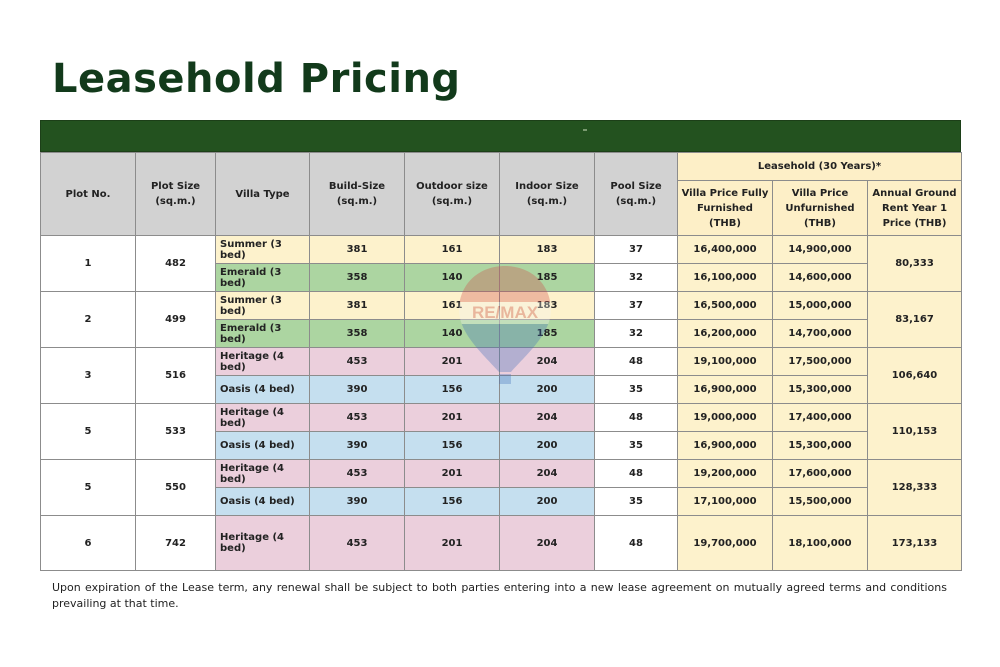 The image size is (1000, 667). What do you see at coordinates (88, 319) in the screenshot?
I see `plot-number: 2` at bounding box center [88, 319].